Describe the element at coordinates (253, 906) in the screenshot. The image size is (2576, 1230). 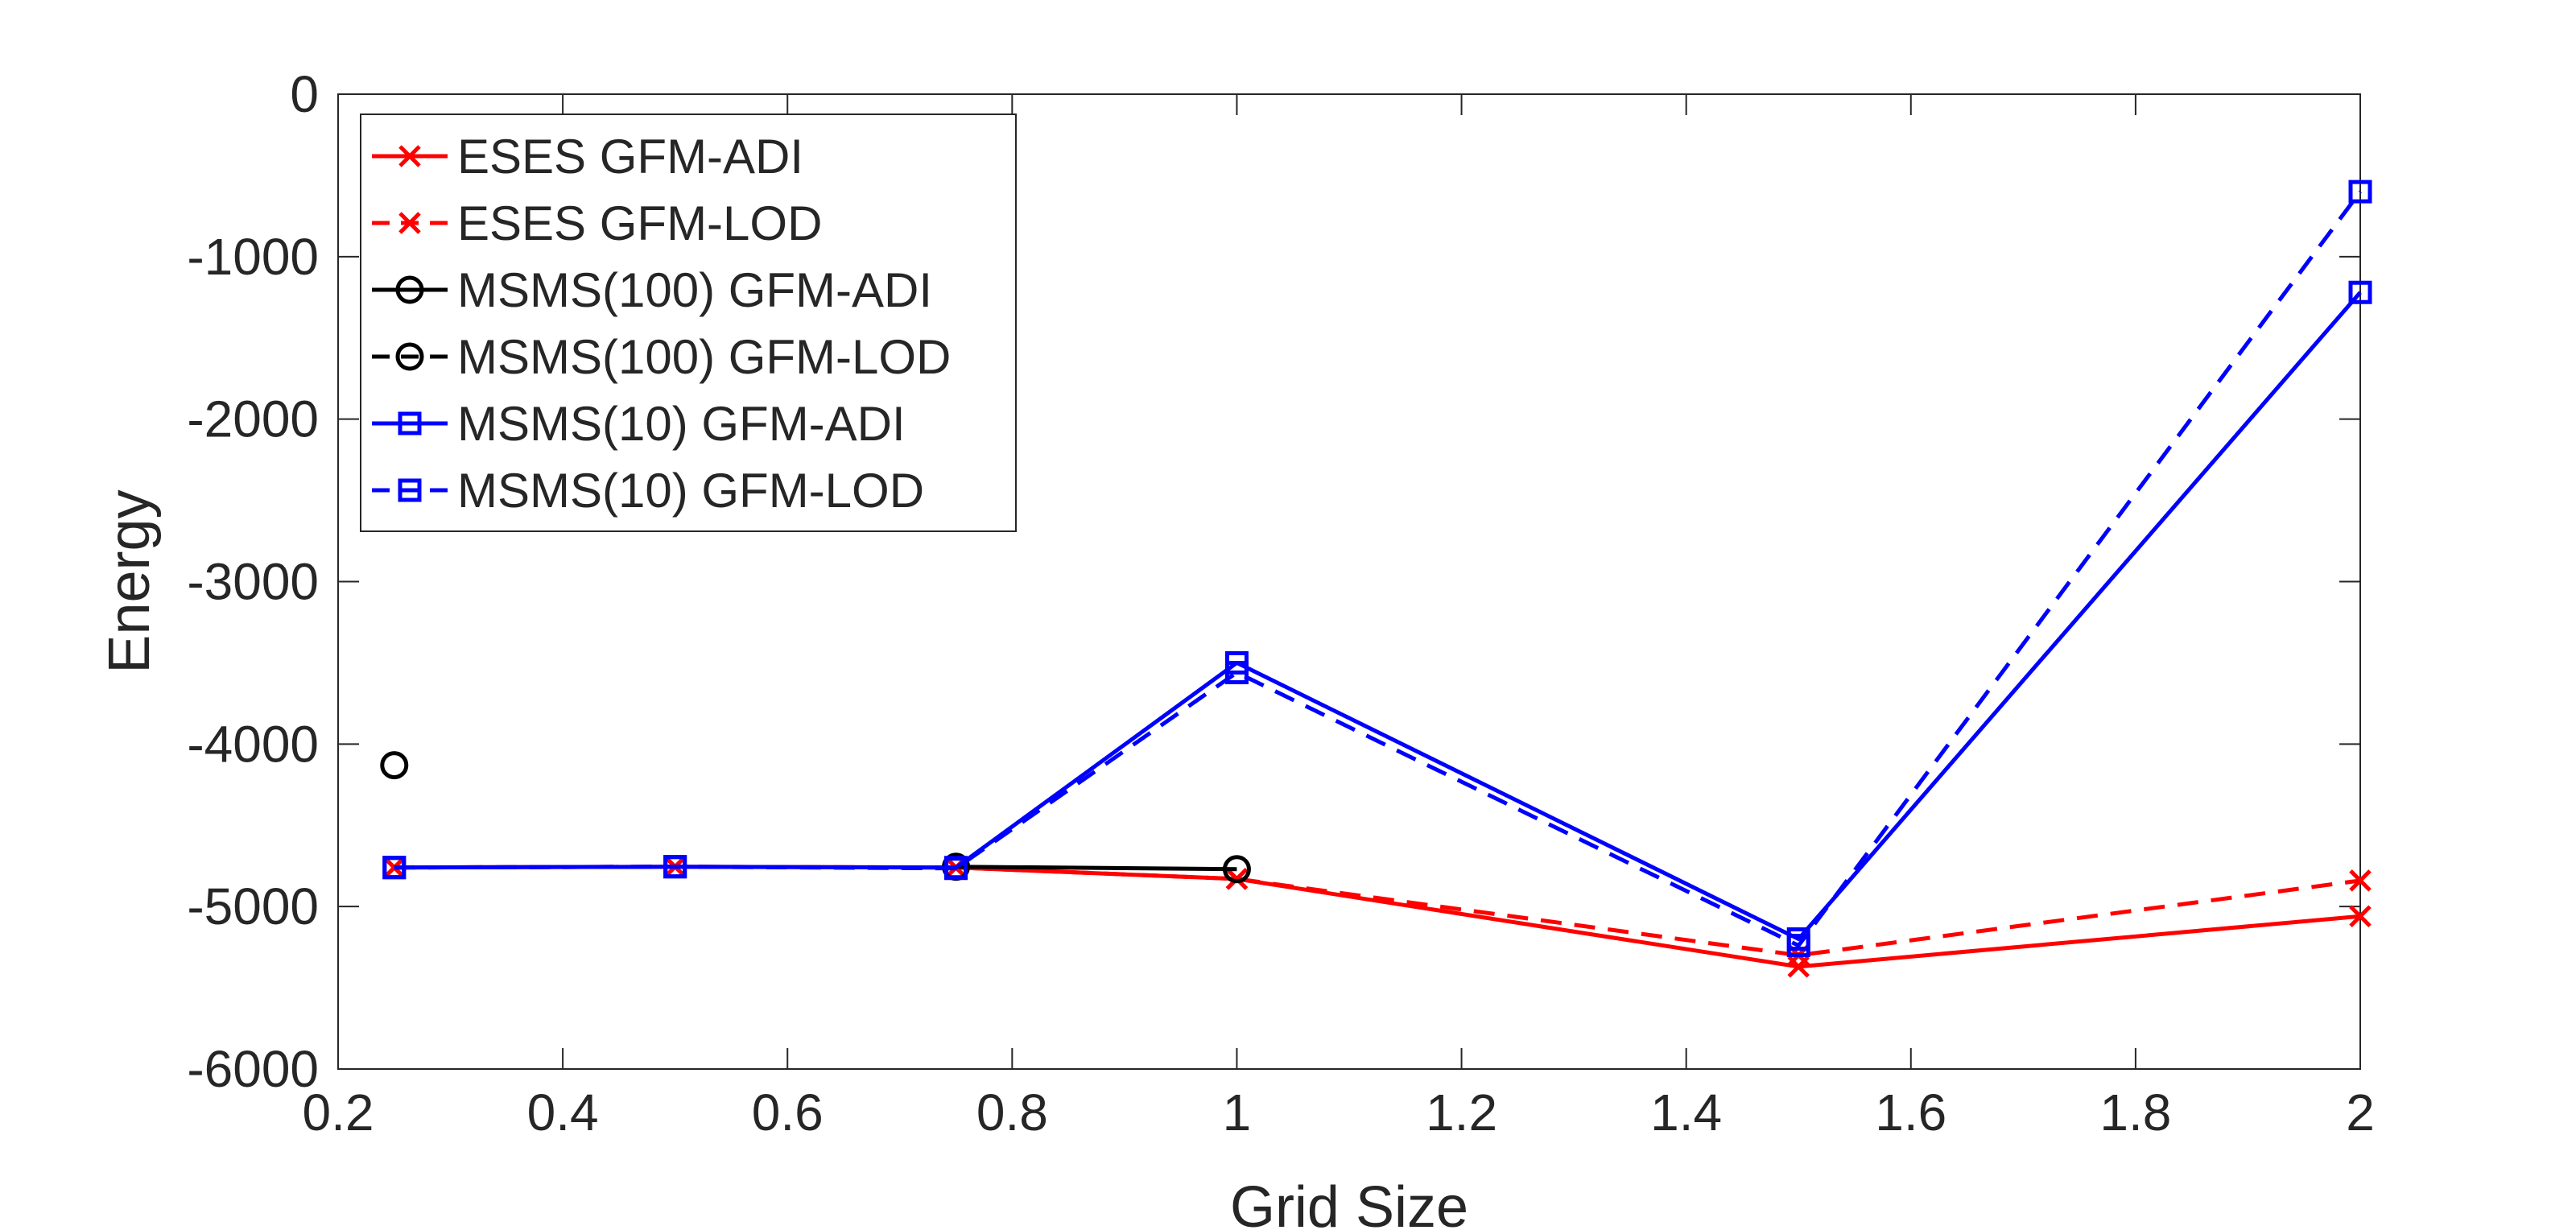
I see `y-tick-label: -5000` at that location.